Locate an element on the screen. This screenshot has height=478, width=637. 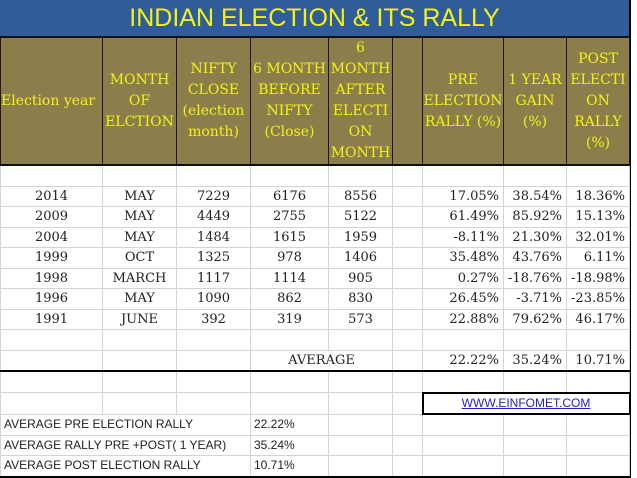
average-post: 10.71% is located at coordinates (598, 360).